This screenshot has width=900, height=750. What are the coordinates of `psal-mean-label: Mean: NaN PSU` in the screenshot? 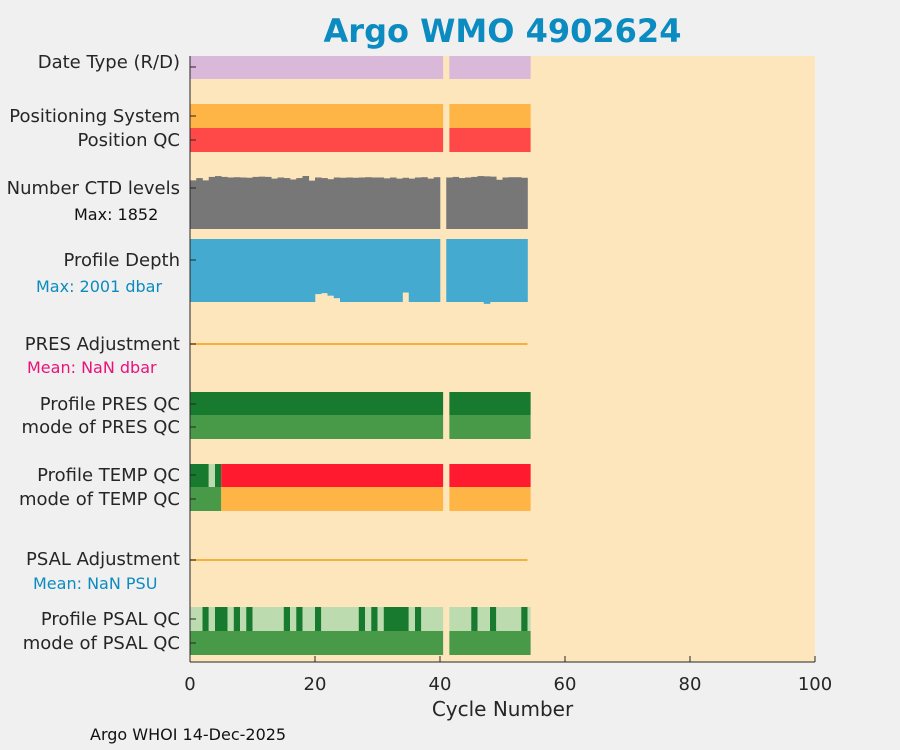 It's located at (95, 583).